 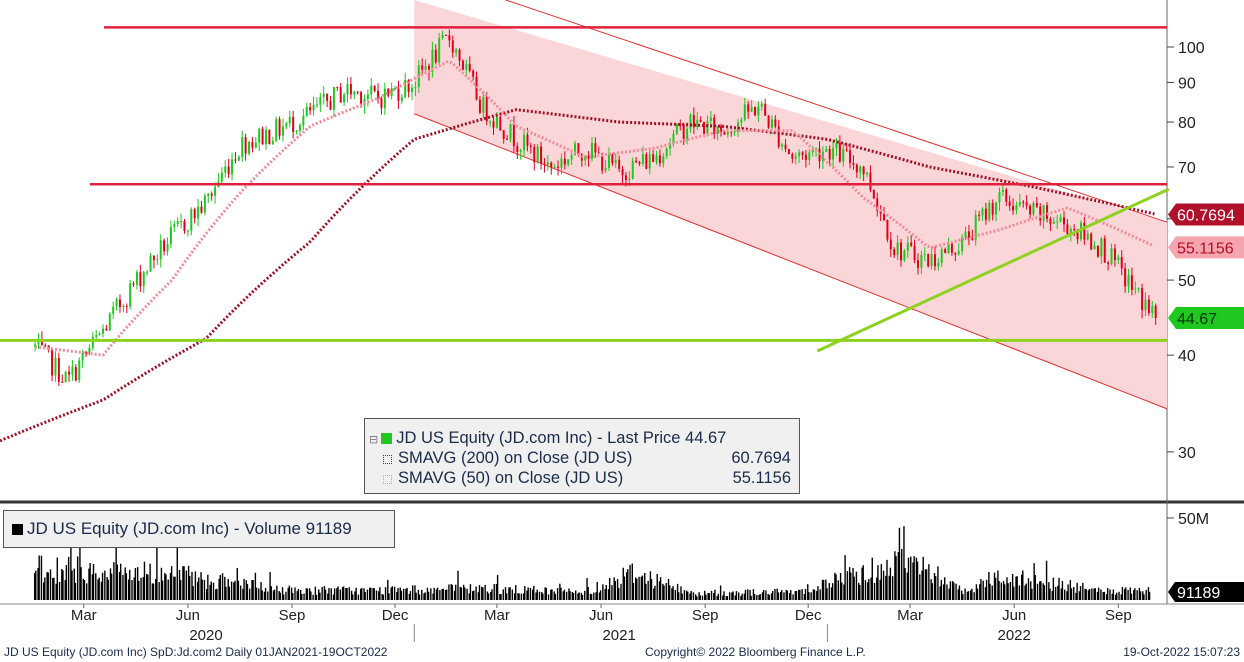 What do you see at coordinates (910, 615) in the screenshot?
I see `x-tick-label: Mar` at bounding box center [910, 615].